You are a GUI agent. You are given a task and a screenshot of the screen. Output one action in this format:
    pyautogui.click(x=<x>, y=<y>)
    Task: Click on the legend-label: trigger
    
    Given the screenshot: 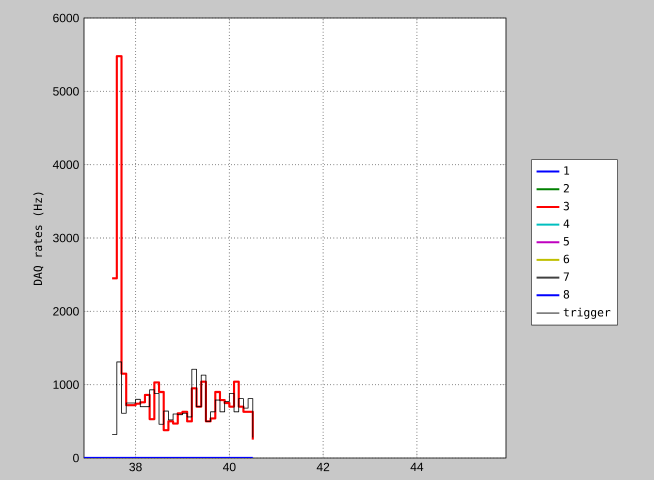 What is the action you would take?
    pyautogui.click(x=587, y=313)
    